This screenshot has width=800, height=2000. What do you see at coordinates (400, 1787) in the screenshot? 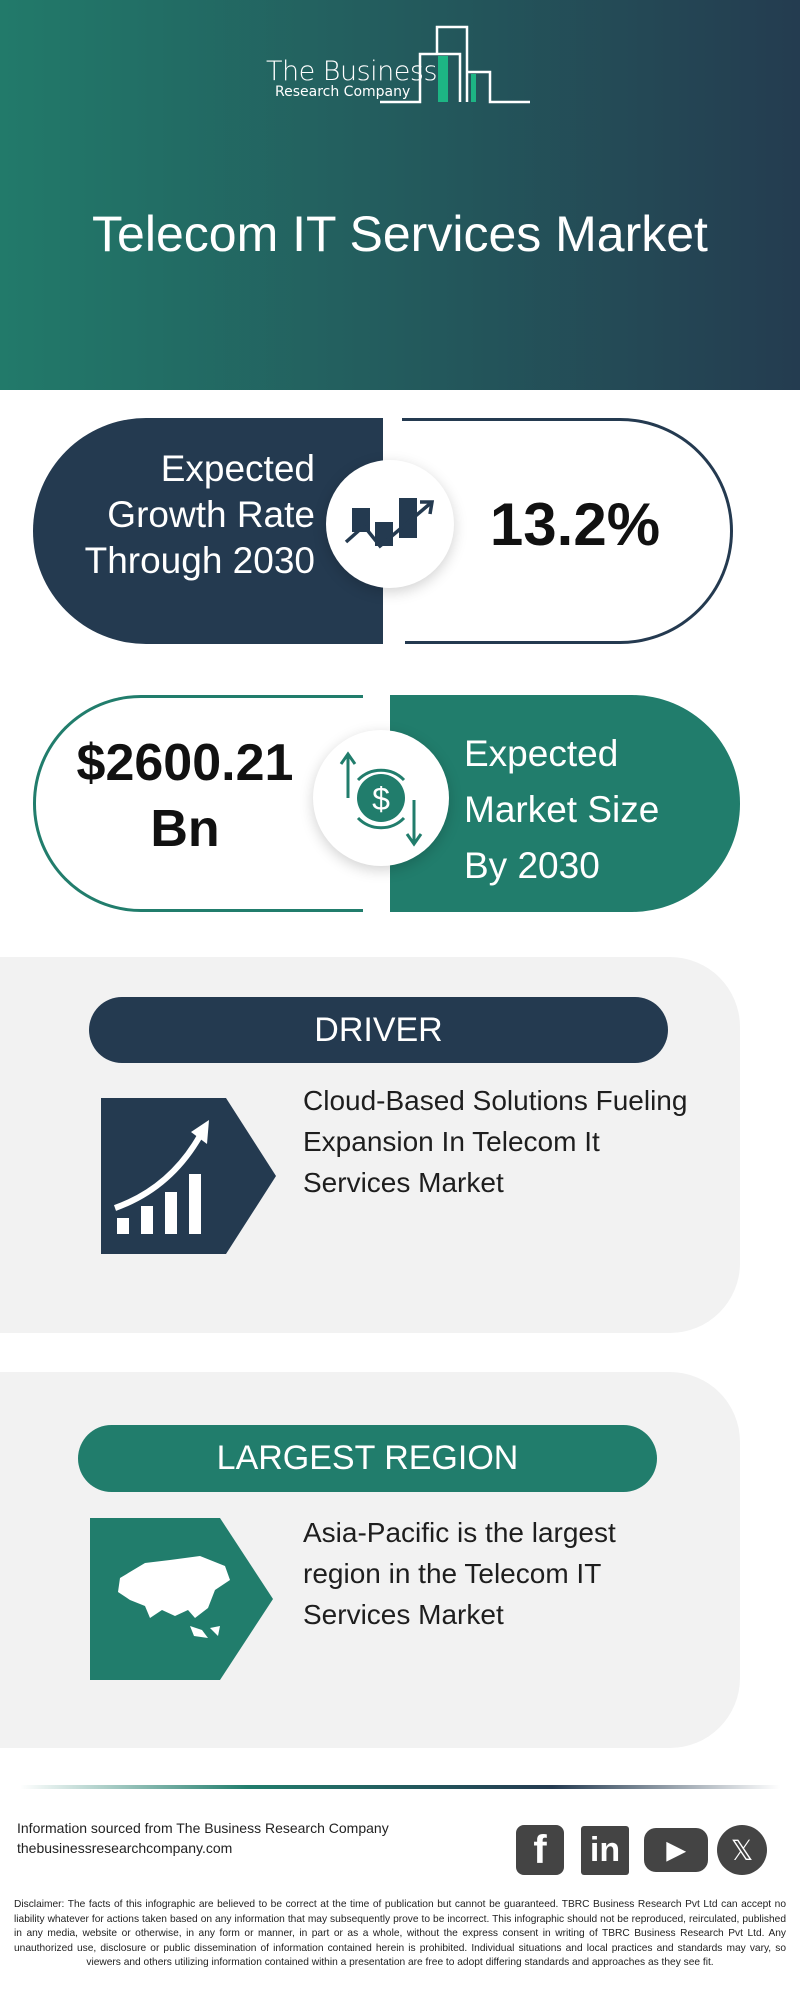
I see `divider` at bounding box center [400, 1787].